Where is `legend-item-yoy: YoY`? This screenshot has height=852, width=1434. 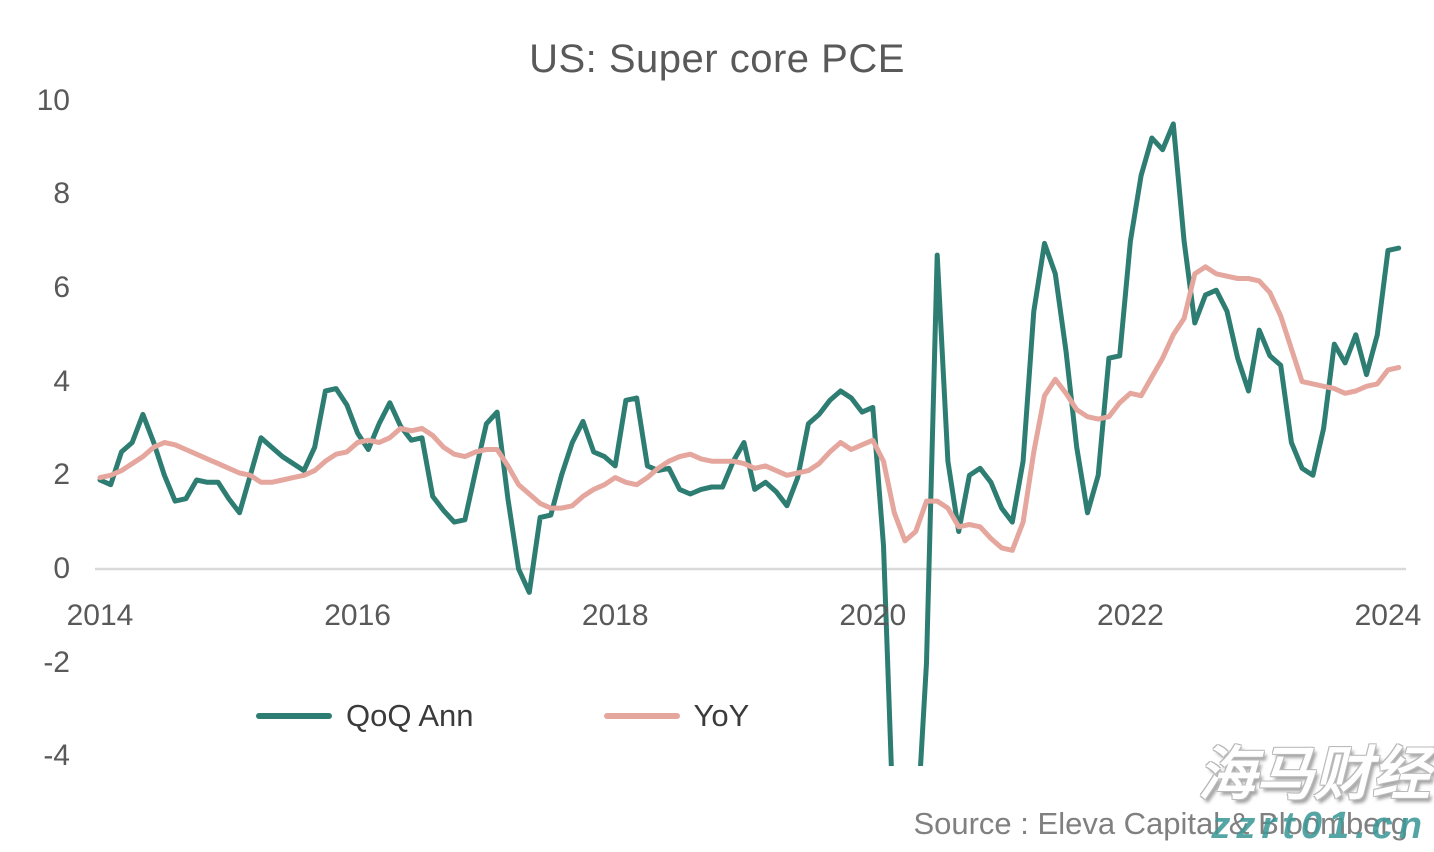
legend-item-yoy: YoY is located at coordinates (676, 716).